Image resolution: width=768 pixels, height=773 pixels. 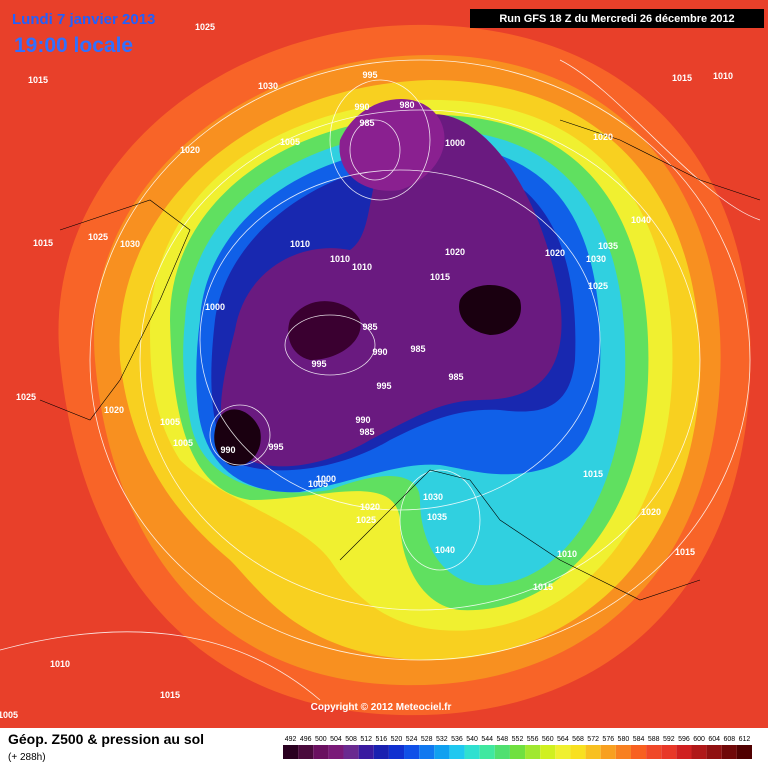 I want to click on date-title: Lundi 7 janvier 2013, so click(x=83, y=19).